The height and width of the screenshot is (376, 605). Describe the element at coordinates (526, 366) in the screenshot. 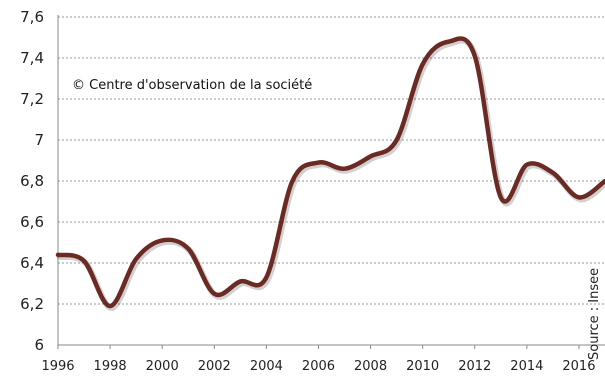

I see `x-tick-label: 2014` at that location.